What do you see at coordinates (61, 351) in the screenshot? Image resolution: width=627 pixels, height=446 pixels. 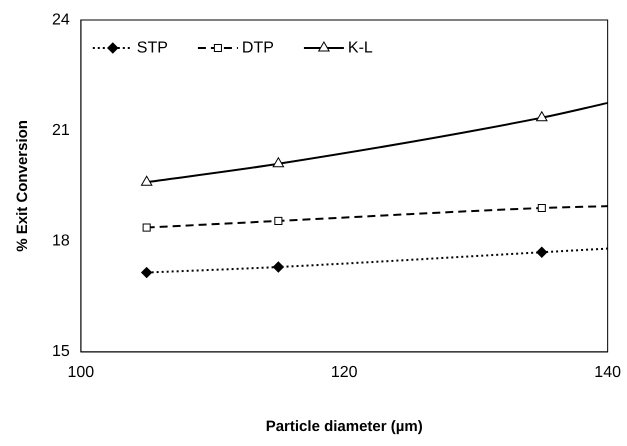 I see `y-tick-label: 15` at bounding box center [61, 351].